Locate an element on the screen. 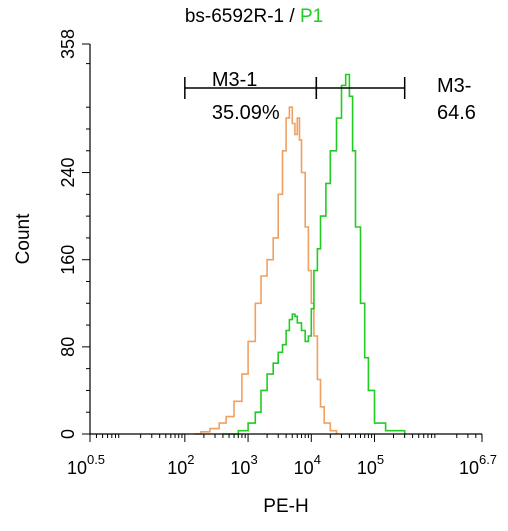 This screenshot has width=508, height=531. x-tick-label-2: 10³ is located at coordinates (243, 465).